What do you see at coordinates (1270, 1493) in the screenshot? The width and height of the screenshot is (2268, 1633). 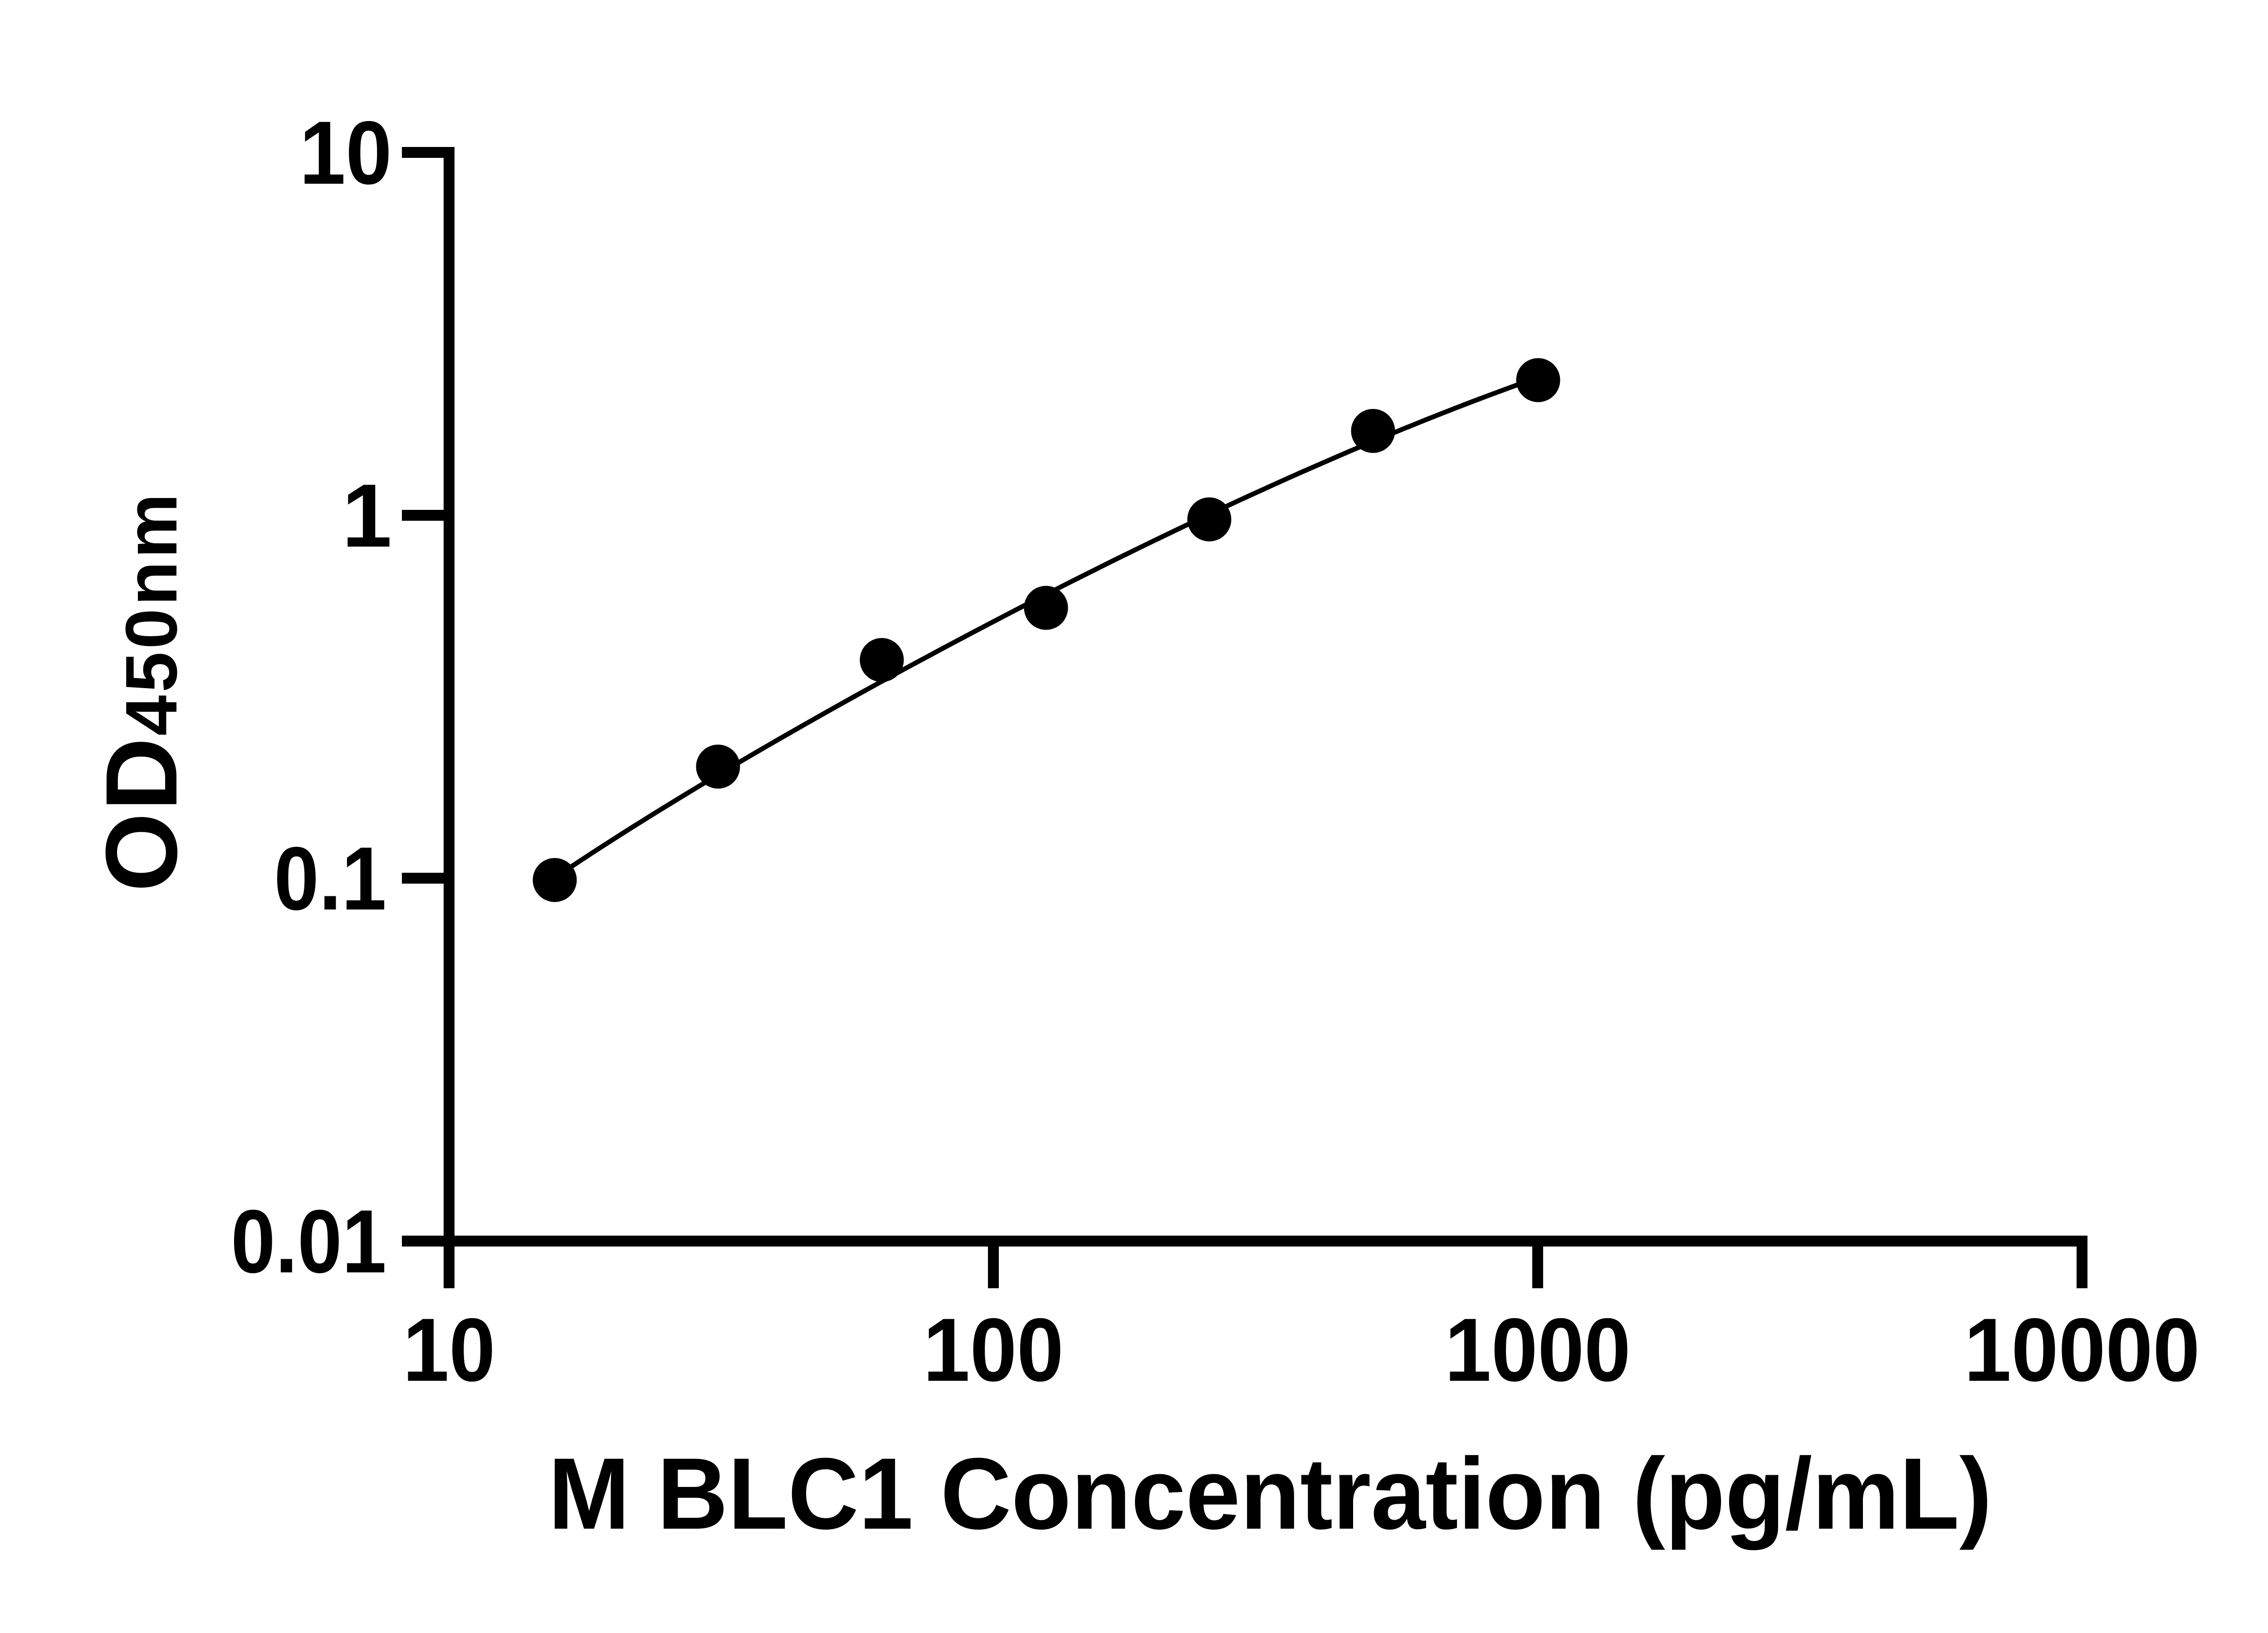 I see `svg-text: M BLC1 Concentration (pg/mL)` at bounding box center [1270, 1493].